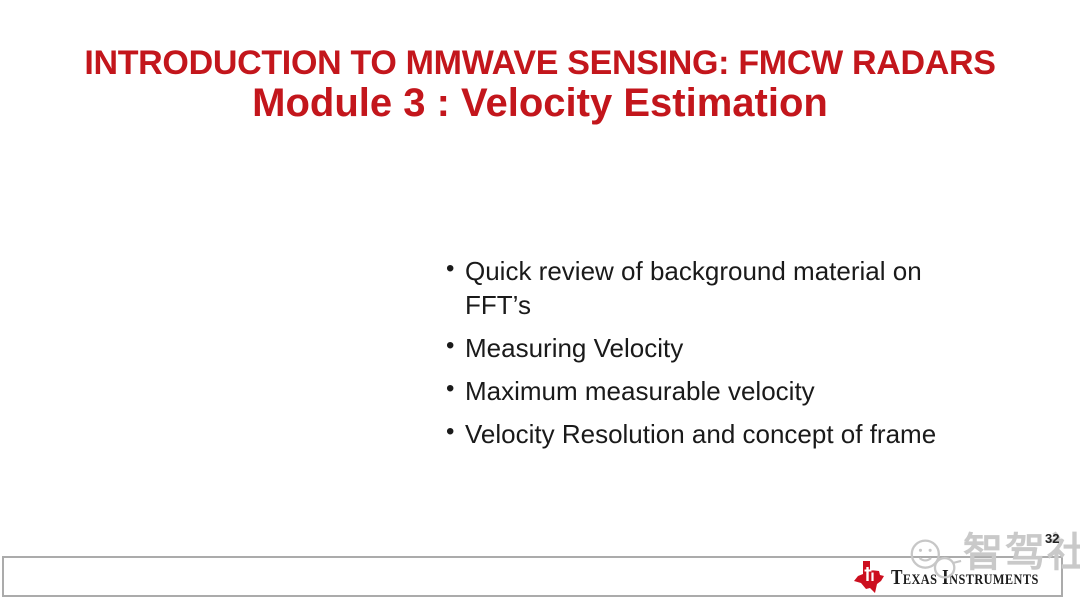 This screenshot has height=608, width=1080. I want to click on page-number: 32, so click(1052, 538).